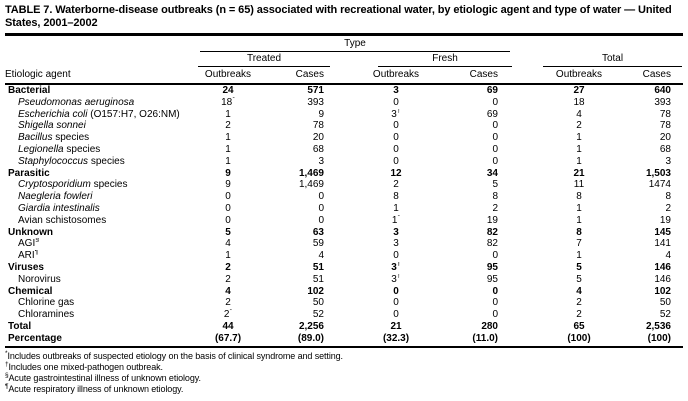  Describe the element at coordinates (579, 173) in the screenshot. I see `cell-total-outbreaks: 21` at that location.